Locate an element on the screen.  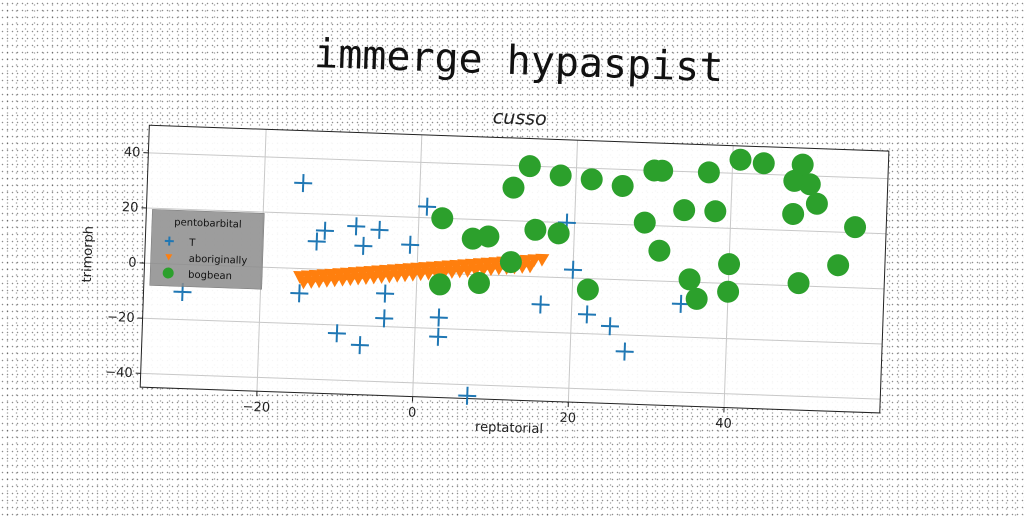
figure-title: immerge hypaspist is located at coordinates (518, 61).